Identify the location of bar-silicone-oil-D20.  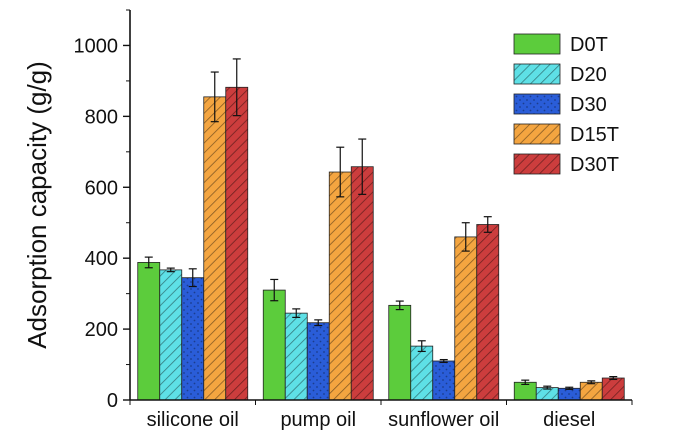
(171, 335).